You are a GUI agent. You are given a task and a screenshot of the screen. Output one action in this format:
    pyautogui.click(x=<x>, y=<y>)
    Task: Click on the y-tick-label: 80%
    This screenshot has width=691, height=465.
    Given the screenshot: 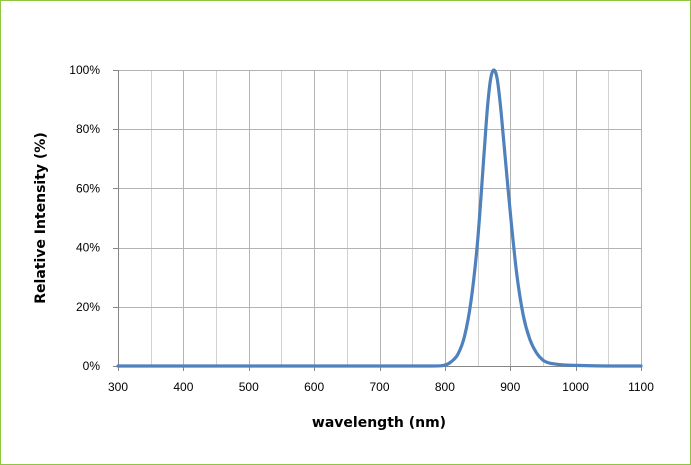 What is the action you would take?
    pyautogui.click(x=88, y=129)
    